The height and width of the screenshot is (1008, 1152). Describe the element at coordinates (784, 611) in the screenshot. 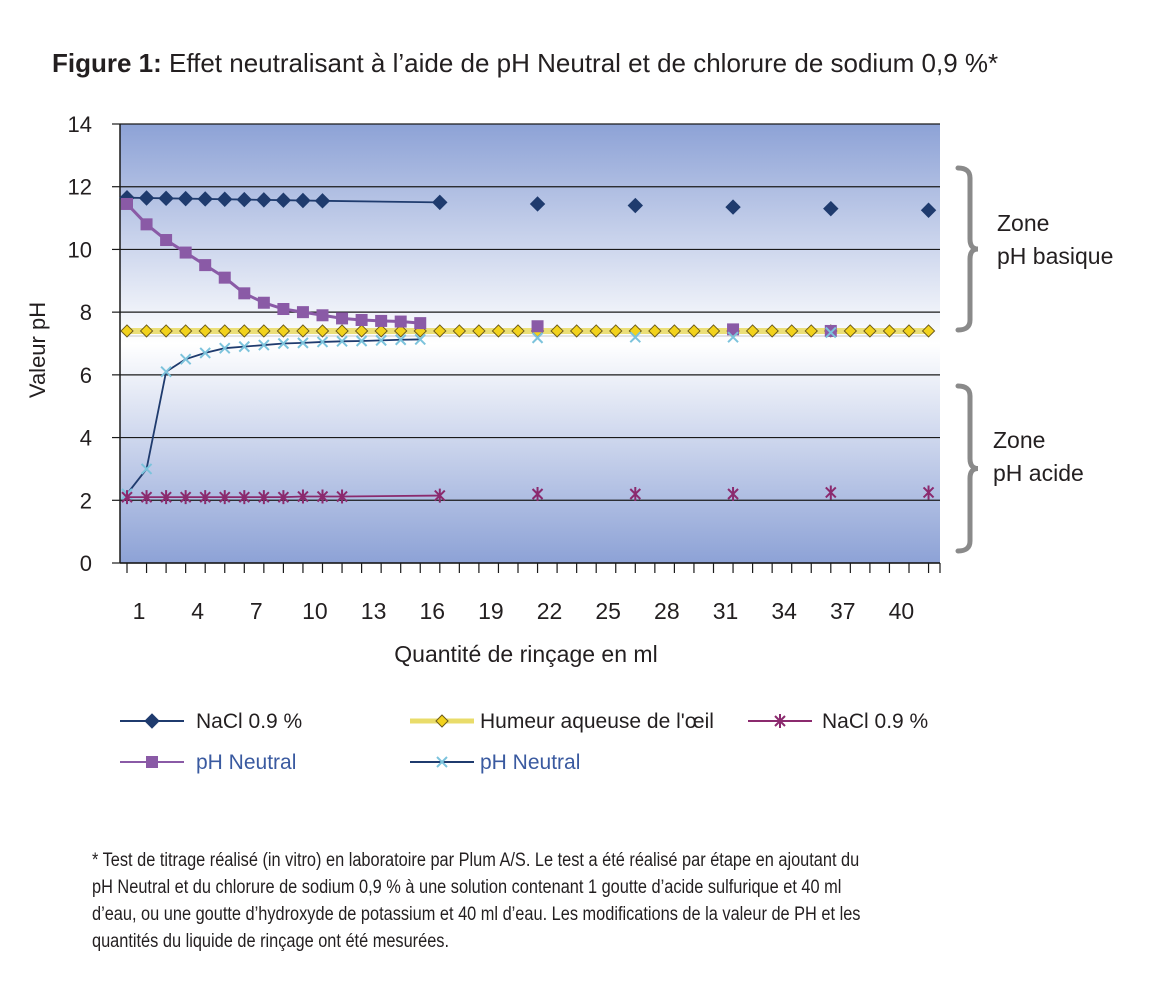

I see `x-tick-label: 34` at that location.